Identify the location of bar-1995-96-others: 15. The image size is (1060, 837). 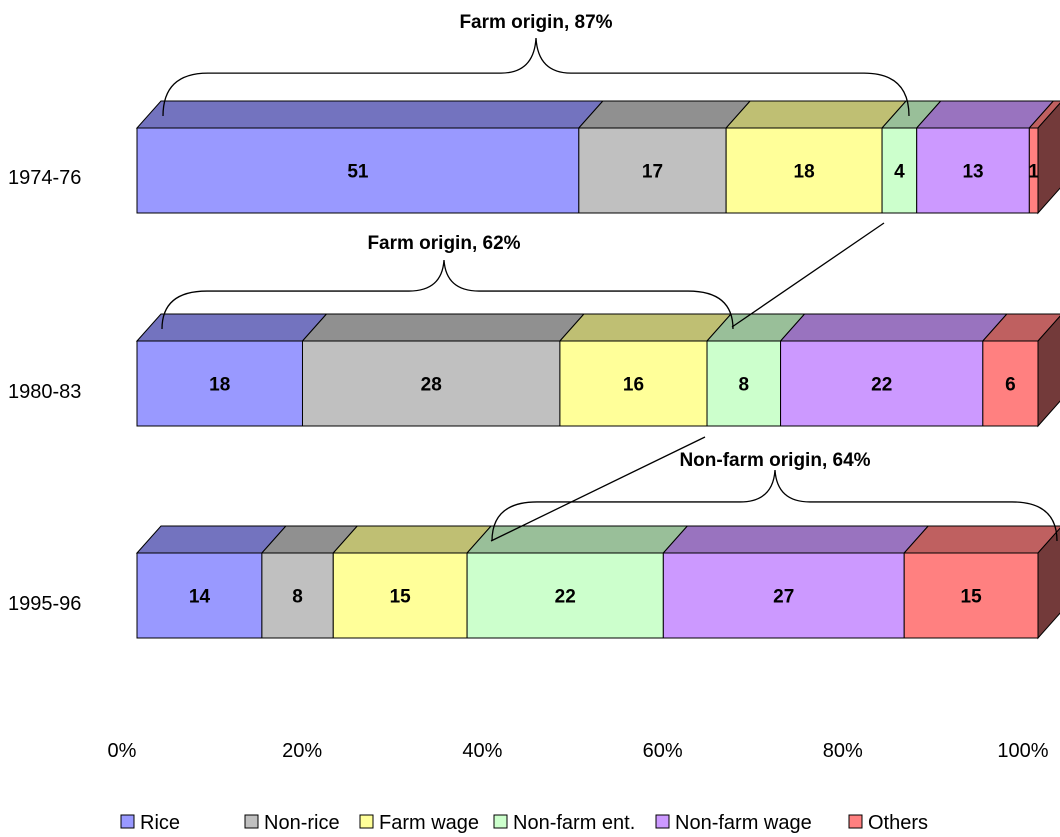
(981, 582).